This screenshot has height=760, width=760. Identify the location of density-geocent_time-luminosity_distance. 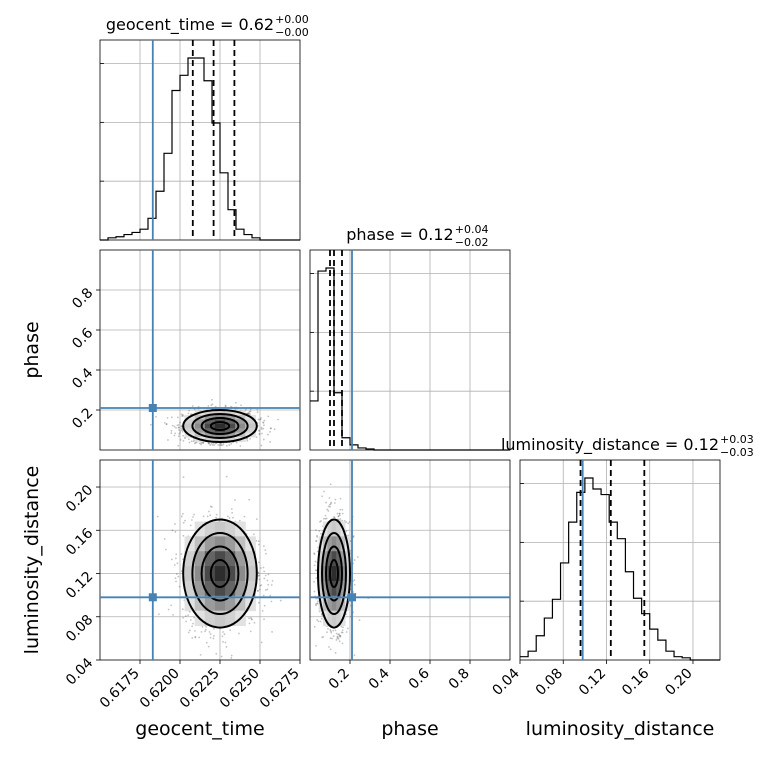
(220, 574).